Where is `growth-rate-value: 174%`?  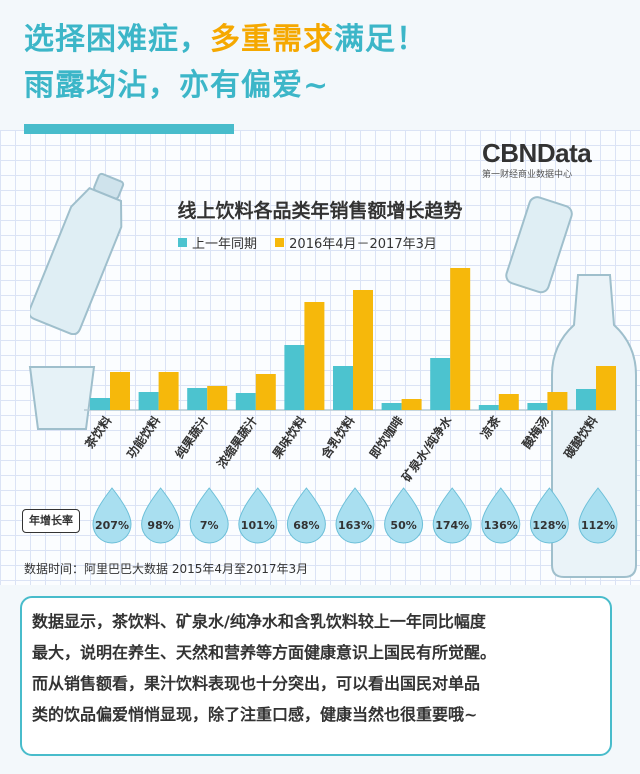 growth-rate-value: 174% is located at coordinates (452, 525).